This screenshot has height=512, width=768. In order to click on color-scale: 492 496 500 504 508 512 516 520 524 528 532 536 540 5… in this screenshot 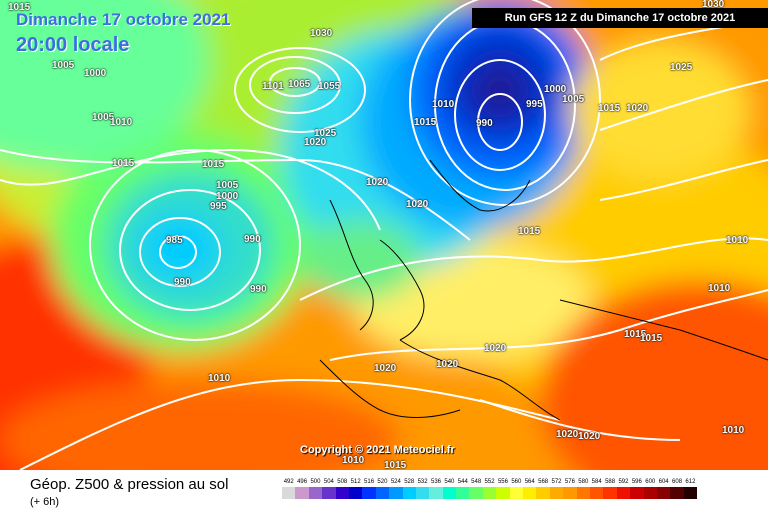, I will do `click(490, 488)`.